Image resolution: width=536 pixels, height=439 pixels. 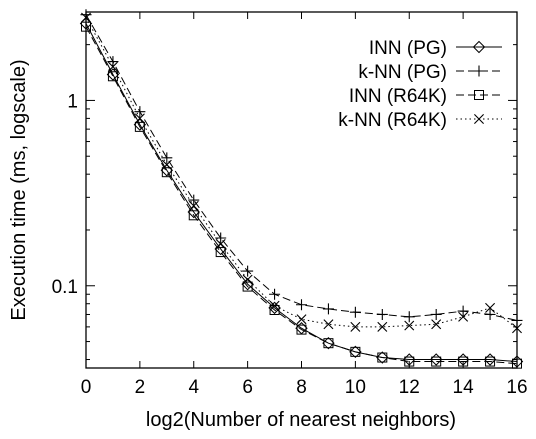 I want to click on y-tick-label: 0.1, so click(x=65, y=287).